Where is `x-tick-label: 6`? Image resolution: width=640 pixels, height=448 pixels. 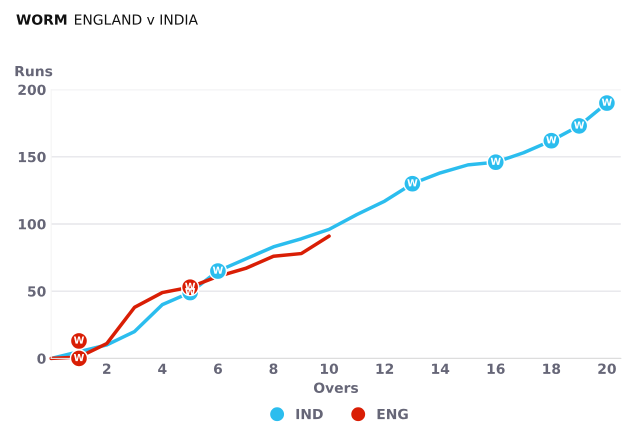
x-tick-label: 6 is located at coordinates (218, 369).